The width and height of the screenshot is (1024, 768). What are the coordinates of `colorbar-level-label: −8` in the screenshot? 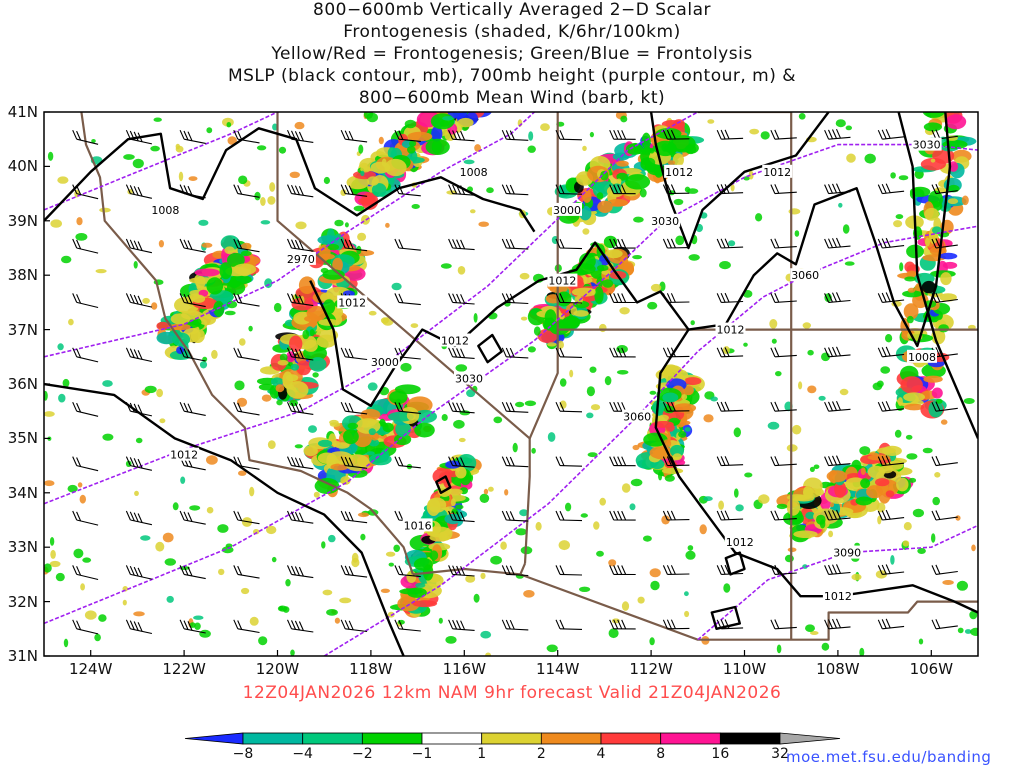 It's located at (243, 754).